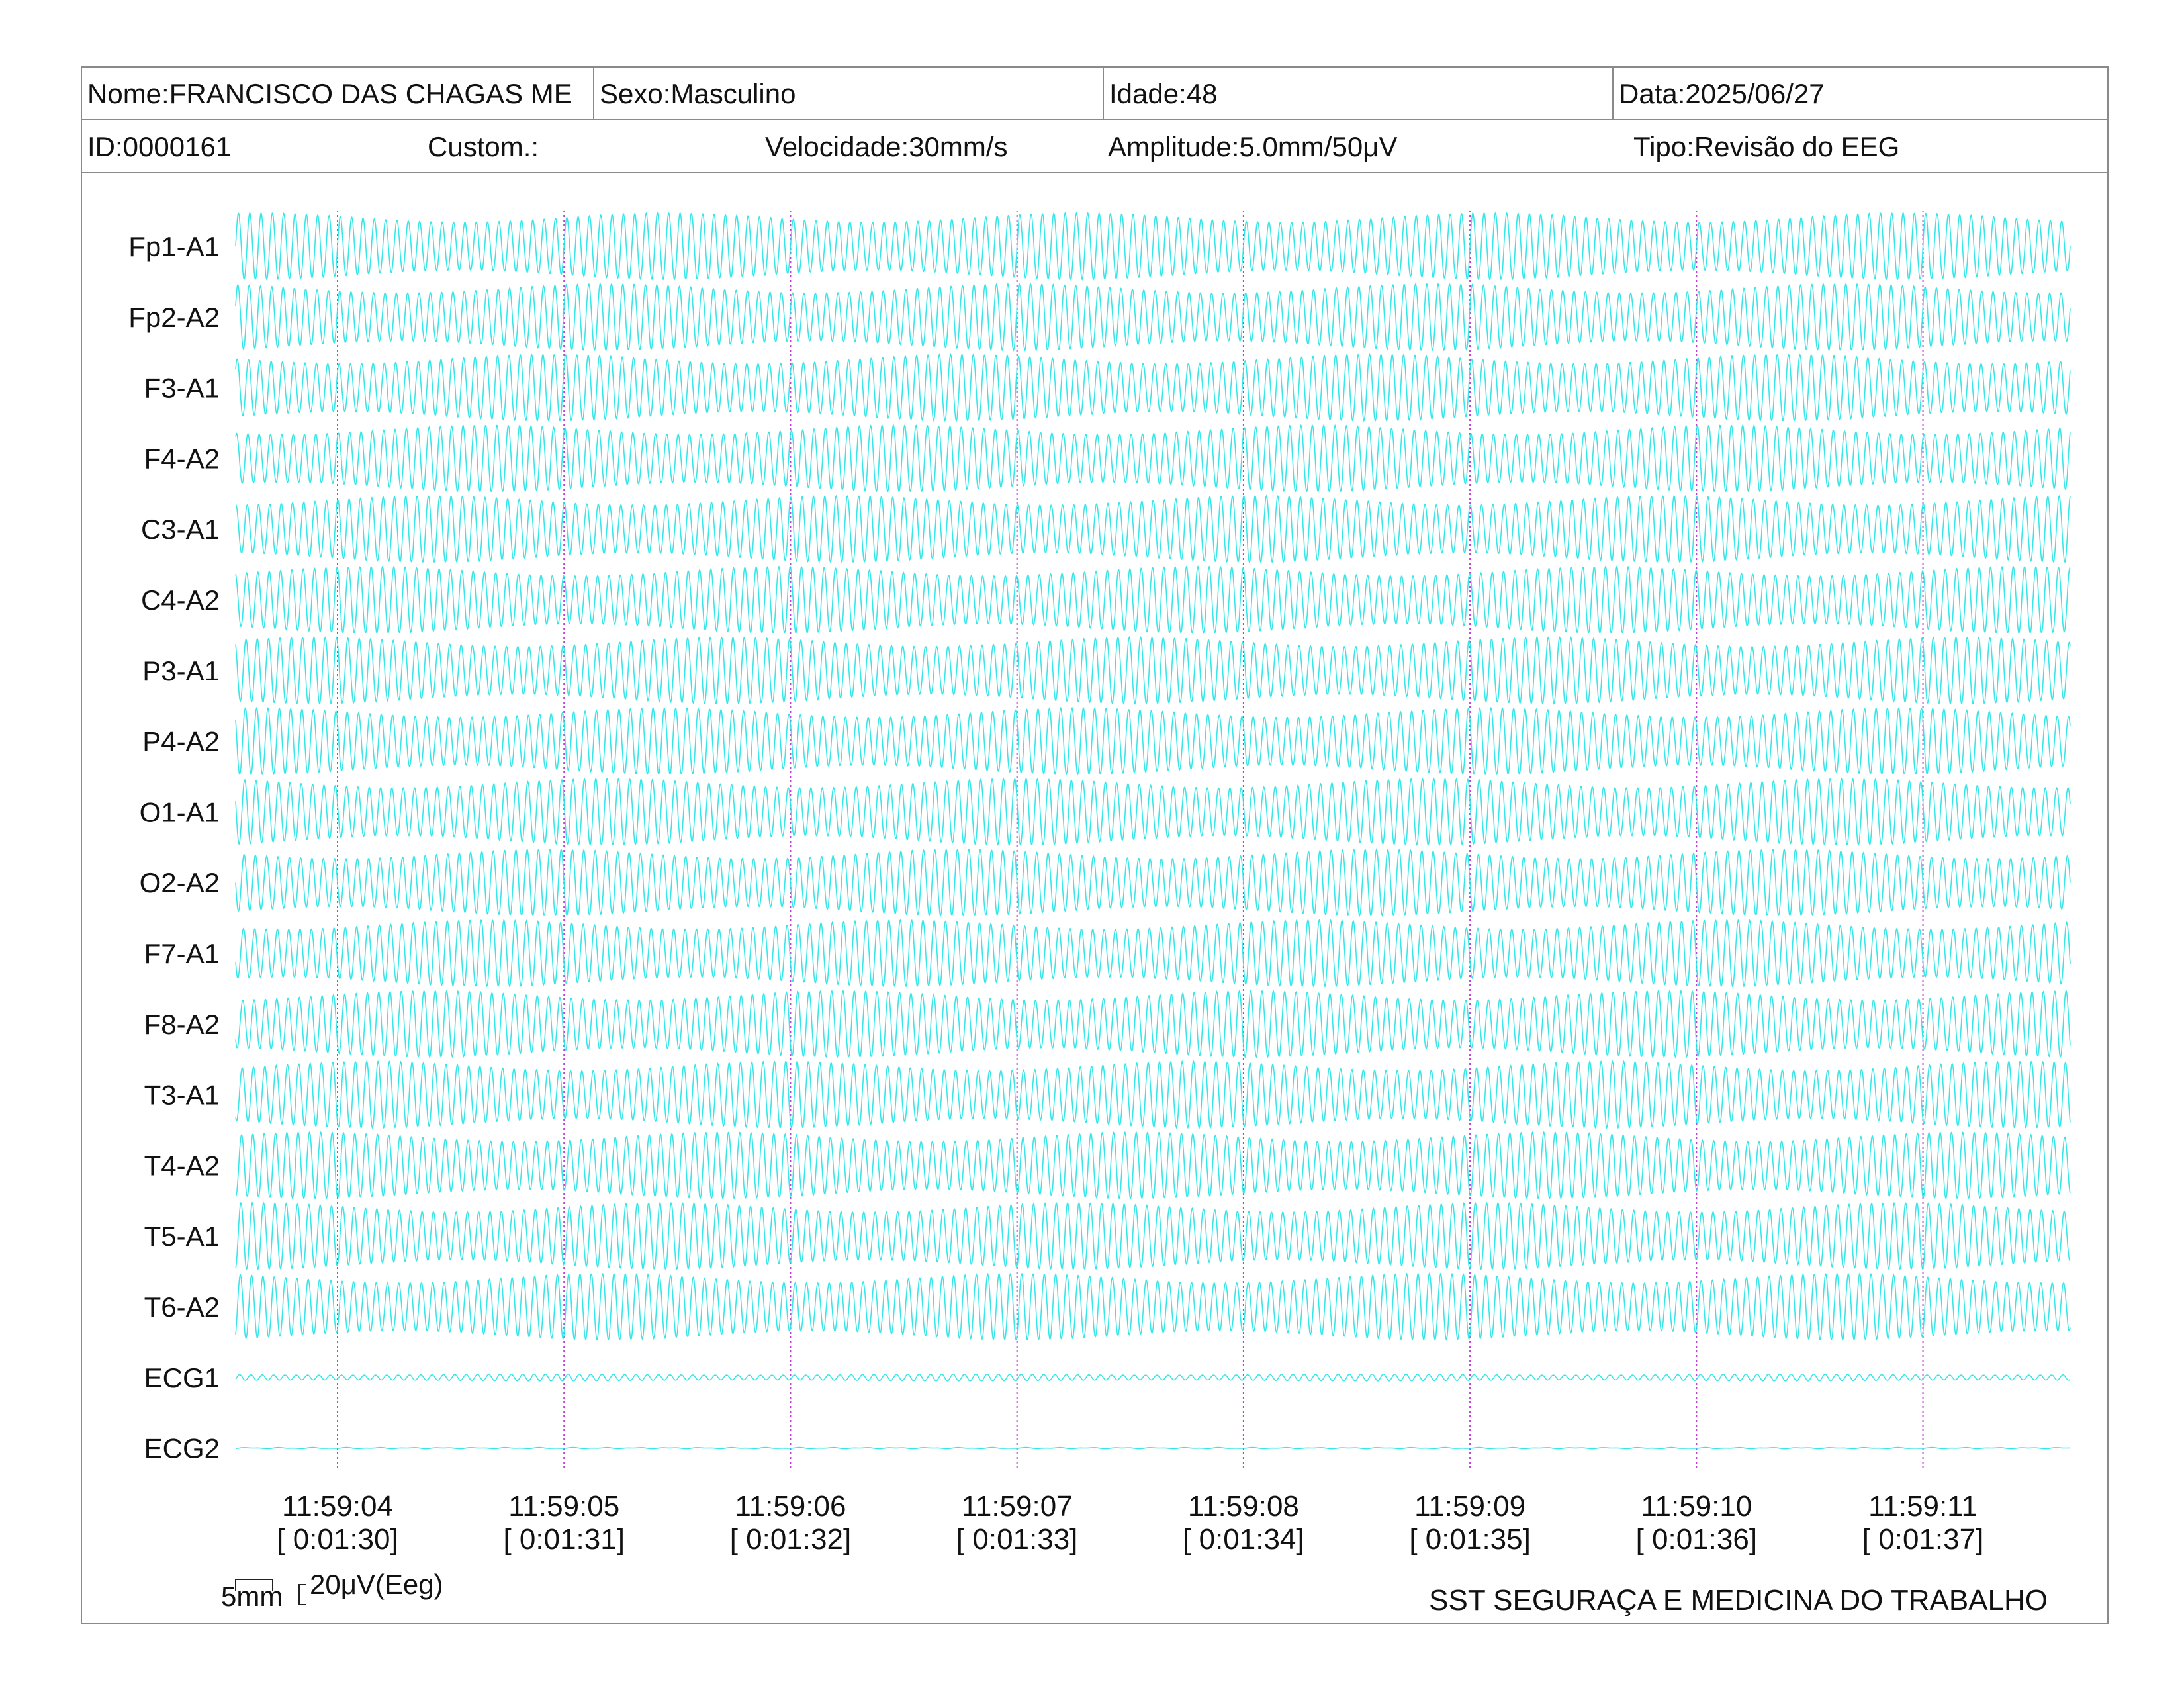  What do you see at coordinates (302, 1594) in the screenshot?
I see `scale-bar-vertical` at bounding box center [302, 1594].